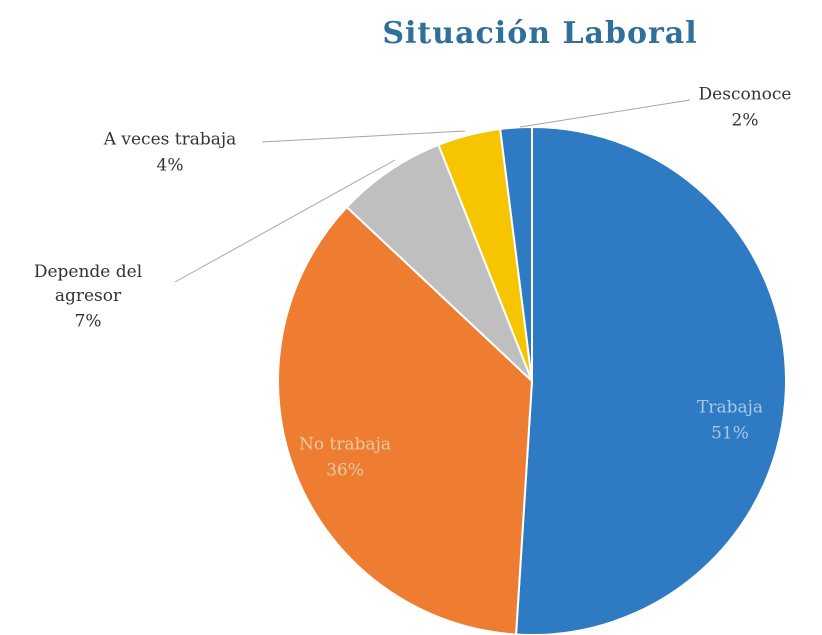 This screenshot has width=822, height=635. Describe the element at coordinates (745, 121) in the screenshot. I see `slice-value-label: 2%` at that location.